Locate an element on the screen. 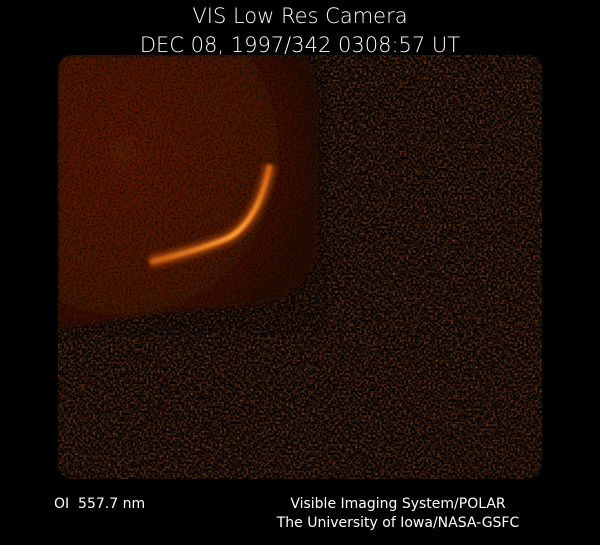 This screenshot has height=545, width=600. timestamp: DEC 08, 1997/342 0308:57 UT is located at coordinates (300, 45).